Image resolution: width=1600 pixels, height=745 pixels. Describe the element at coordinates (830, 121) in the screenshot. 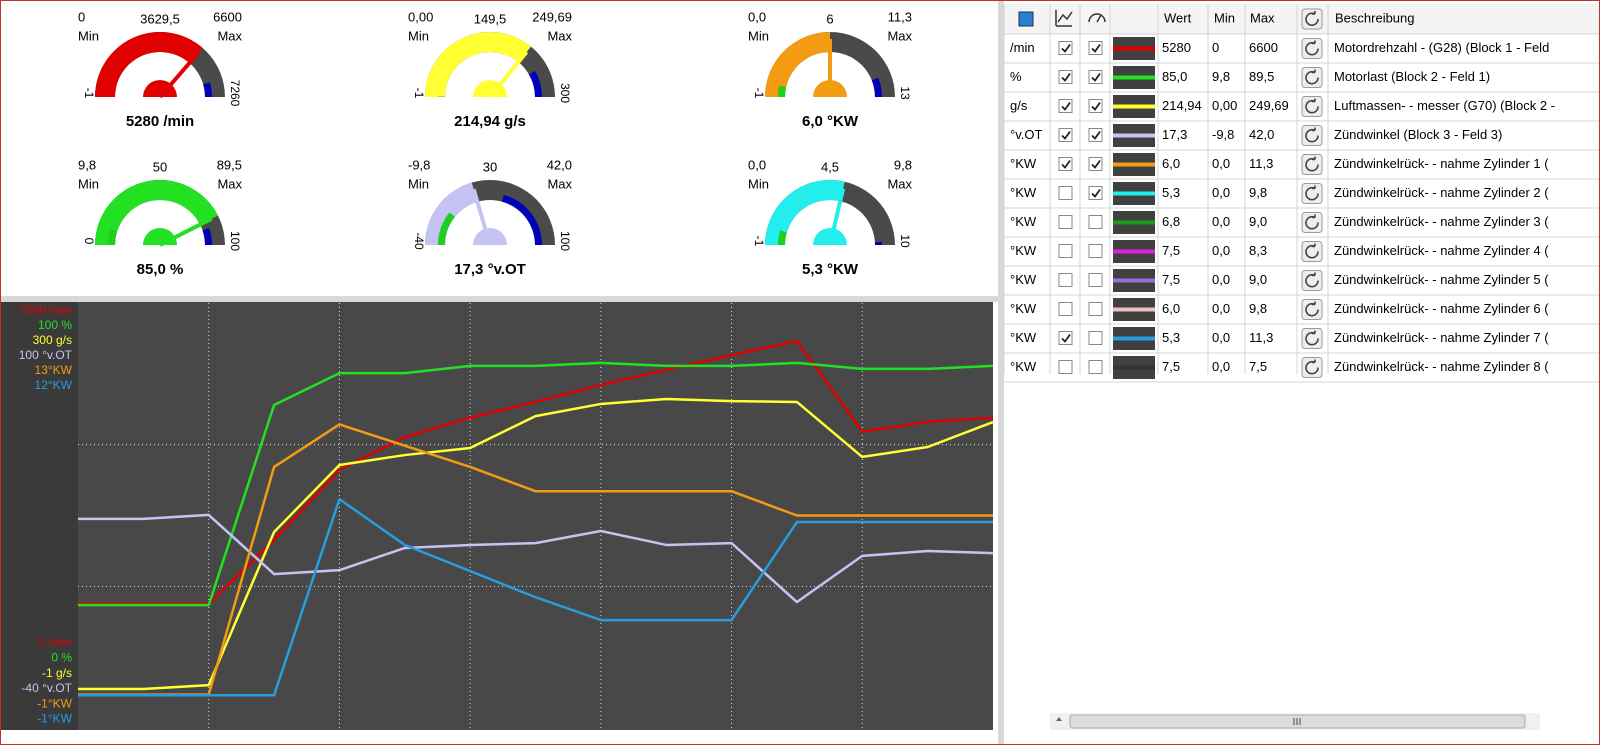

I see `gauge-value: 6,0 °KW` at that location.